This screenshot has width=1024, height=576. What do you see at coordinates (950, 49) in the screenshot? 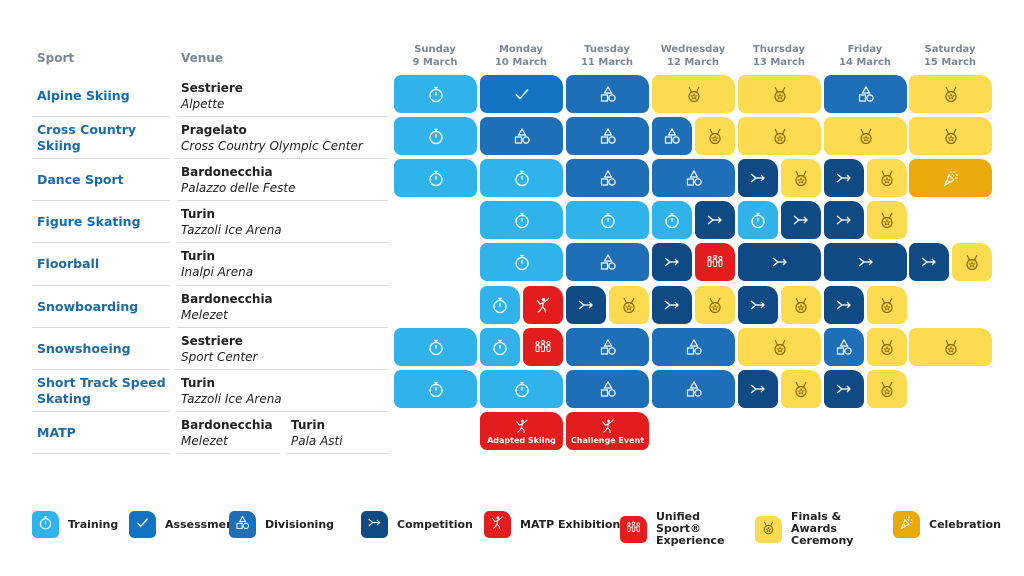
I see `day-name: Saturday` at bounding box center [950, 49].